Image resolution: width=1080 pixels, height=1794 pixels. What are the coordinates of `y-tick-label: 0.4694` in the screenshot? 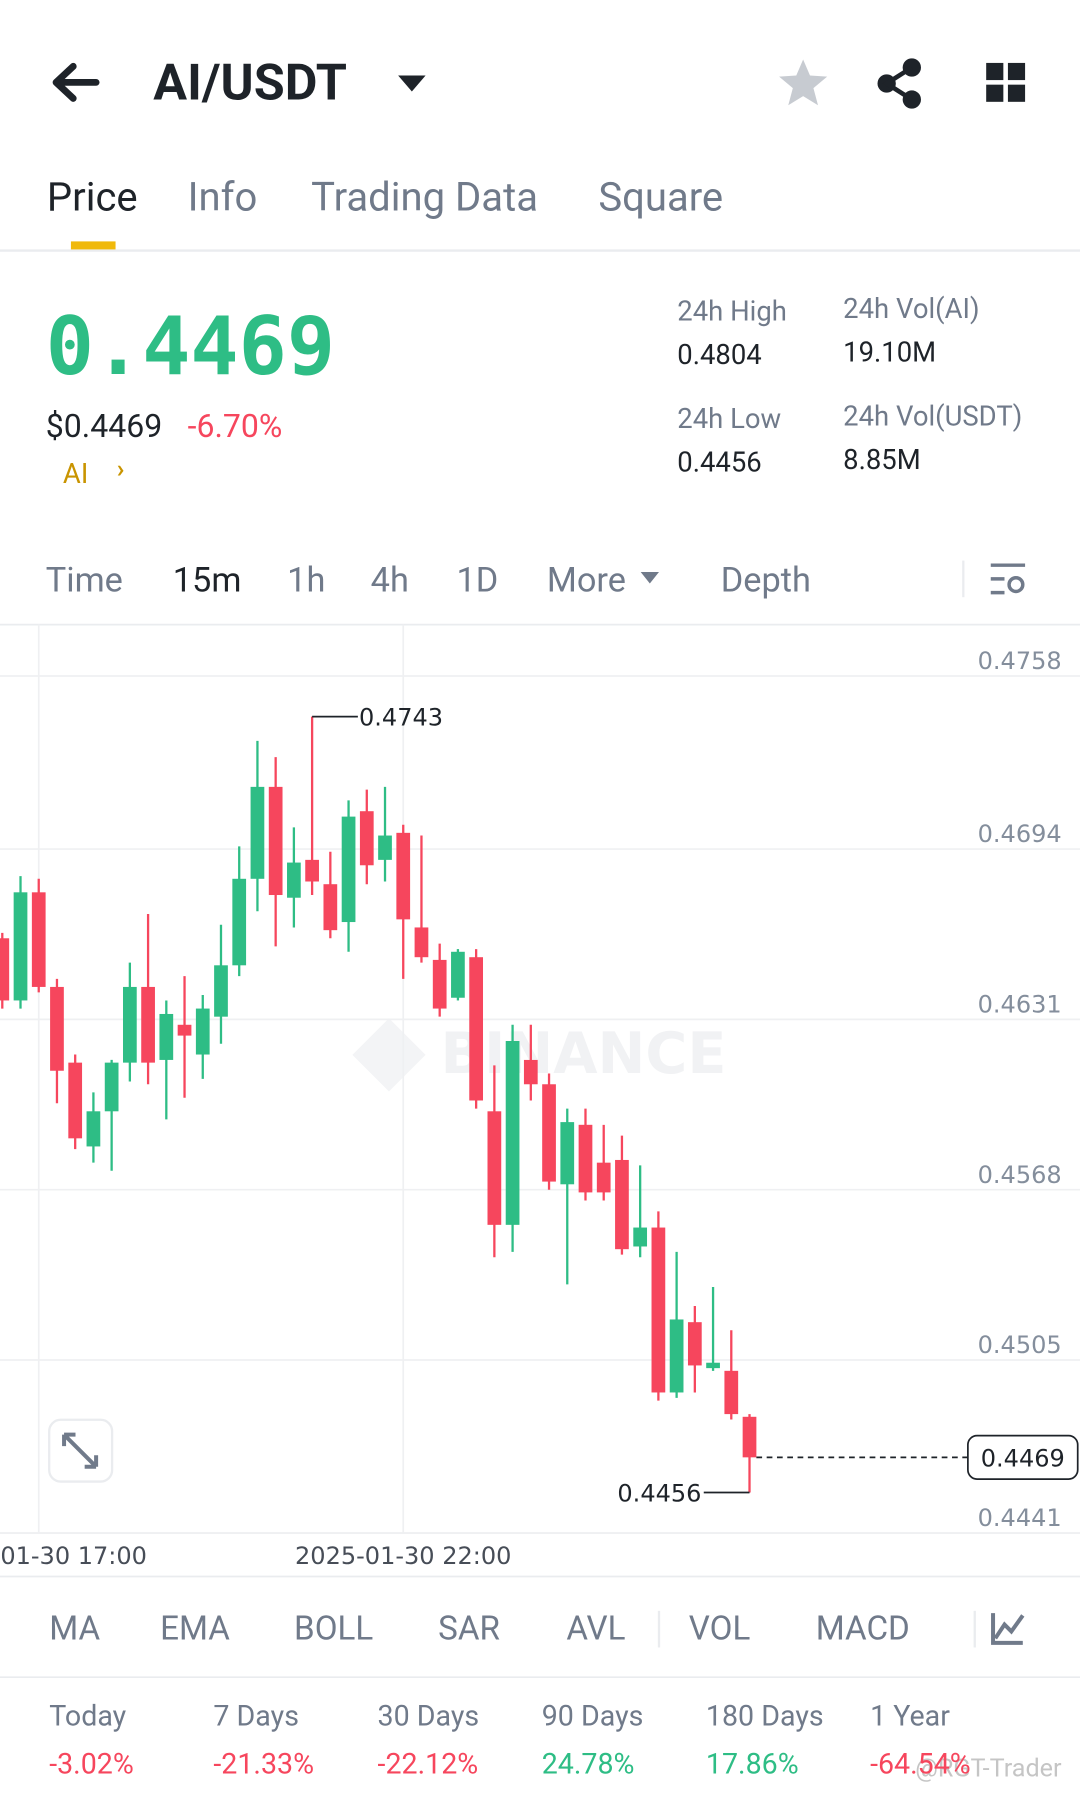 It's located at (1020, 834).